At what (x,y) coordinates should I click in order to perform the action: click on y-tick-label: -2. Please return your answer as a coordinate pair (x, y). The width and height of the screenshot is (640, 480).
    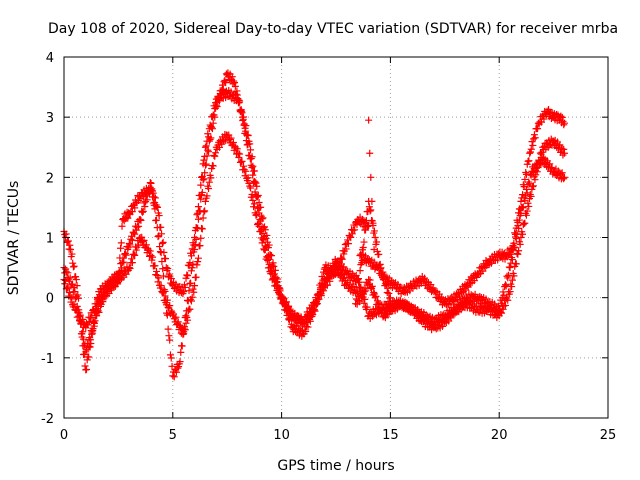
    Looking at the image, I should click on (47, 419).